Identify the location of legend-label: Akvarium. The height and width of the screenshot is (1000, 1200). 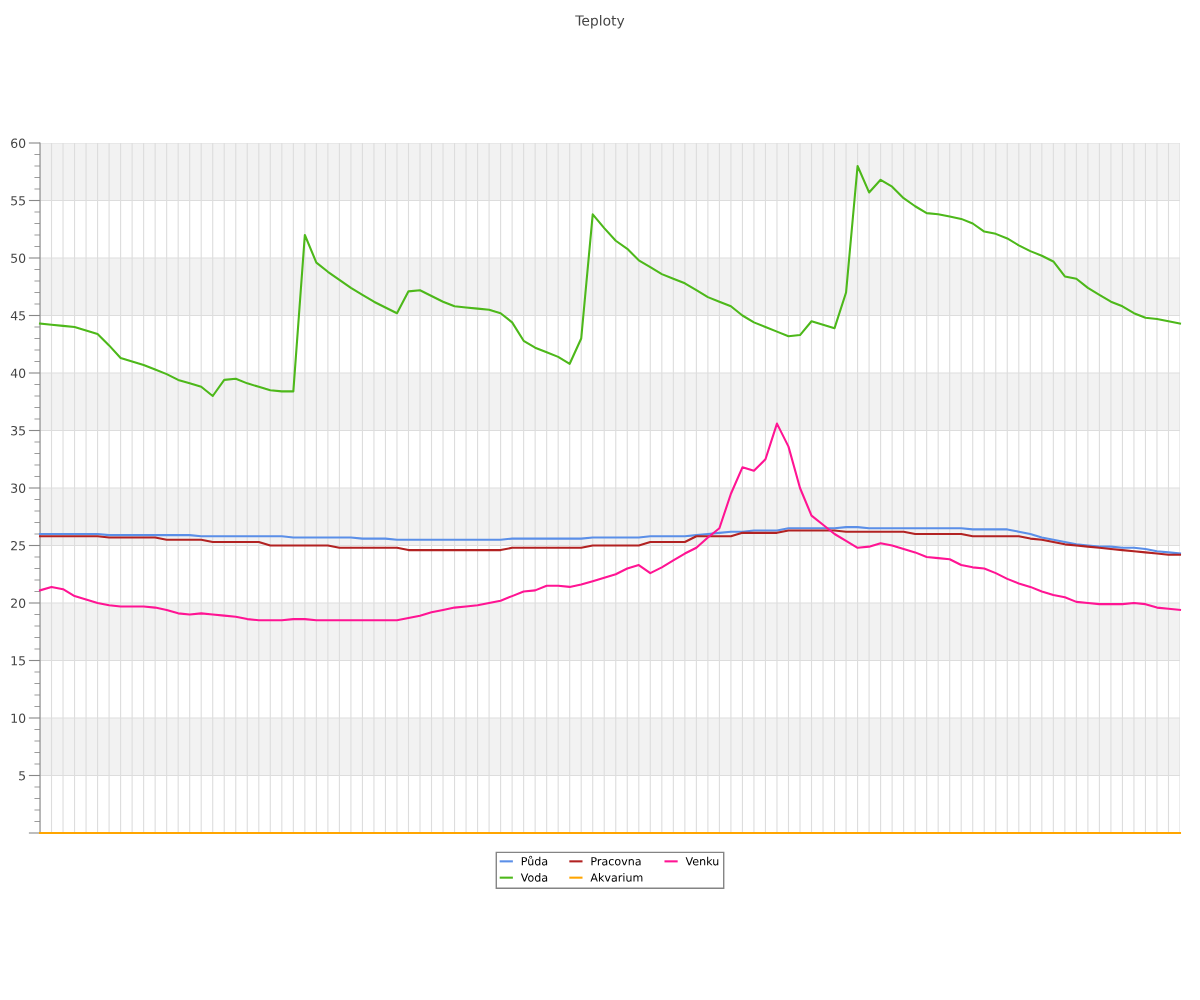
(616, 877).